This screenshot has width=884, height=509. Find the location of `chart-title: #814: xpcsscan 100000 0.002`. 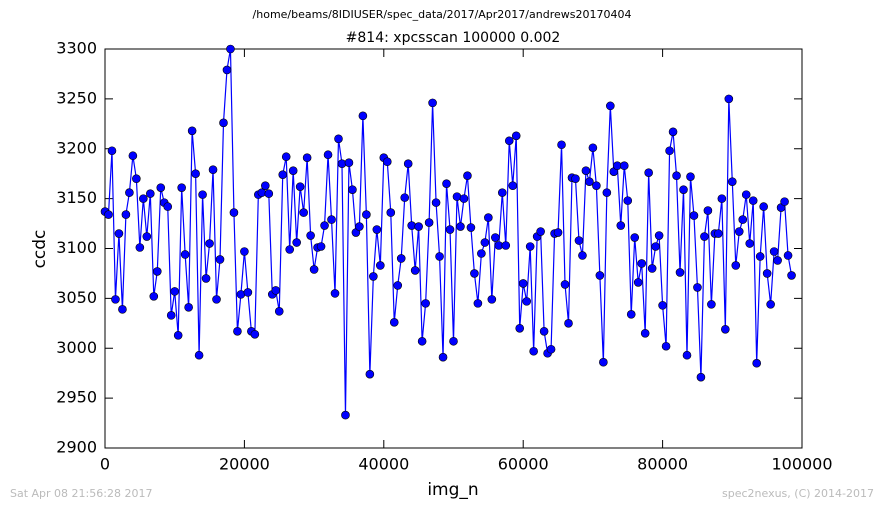

chart-title: #814: xpcsscan 100000 0.002 is located at coordinates (453, 38).